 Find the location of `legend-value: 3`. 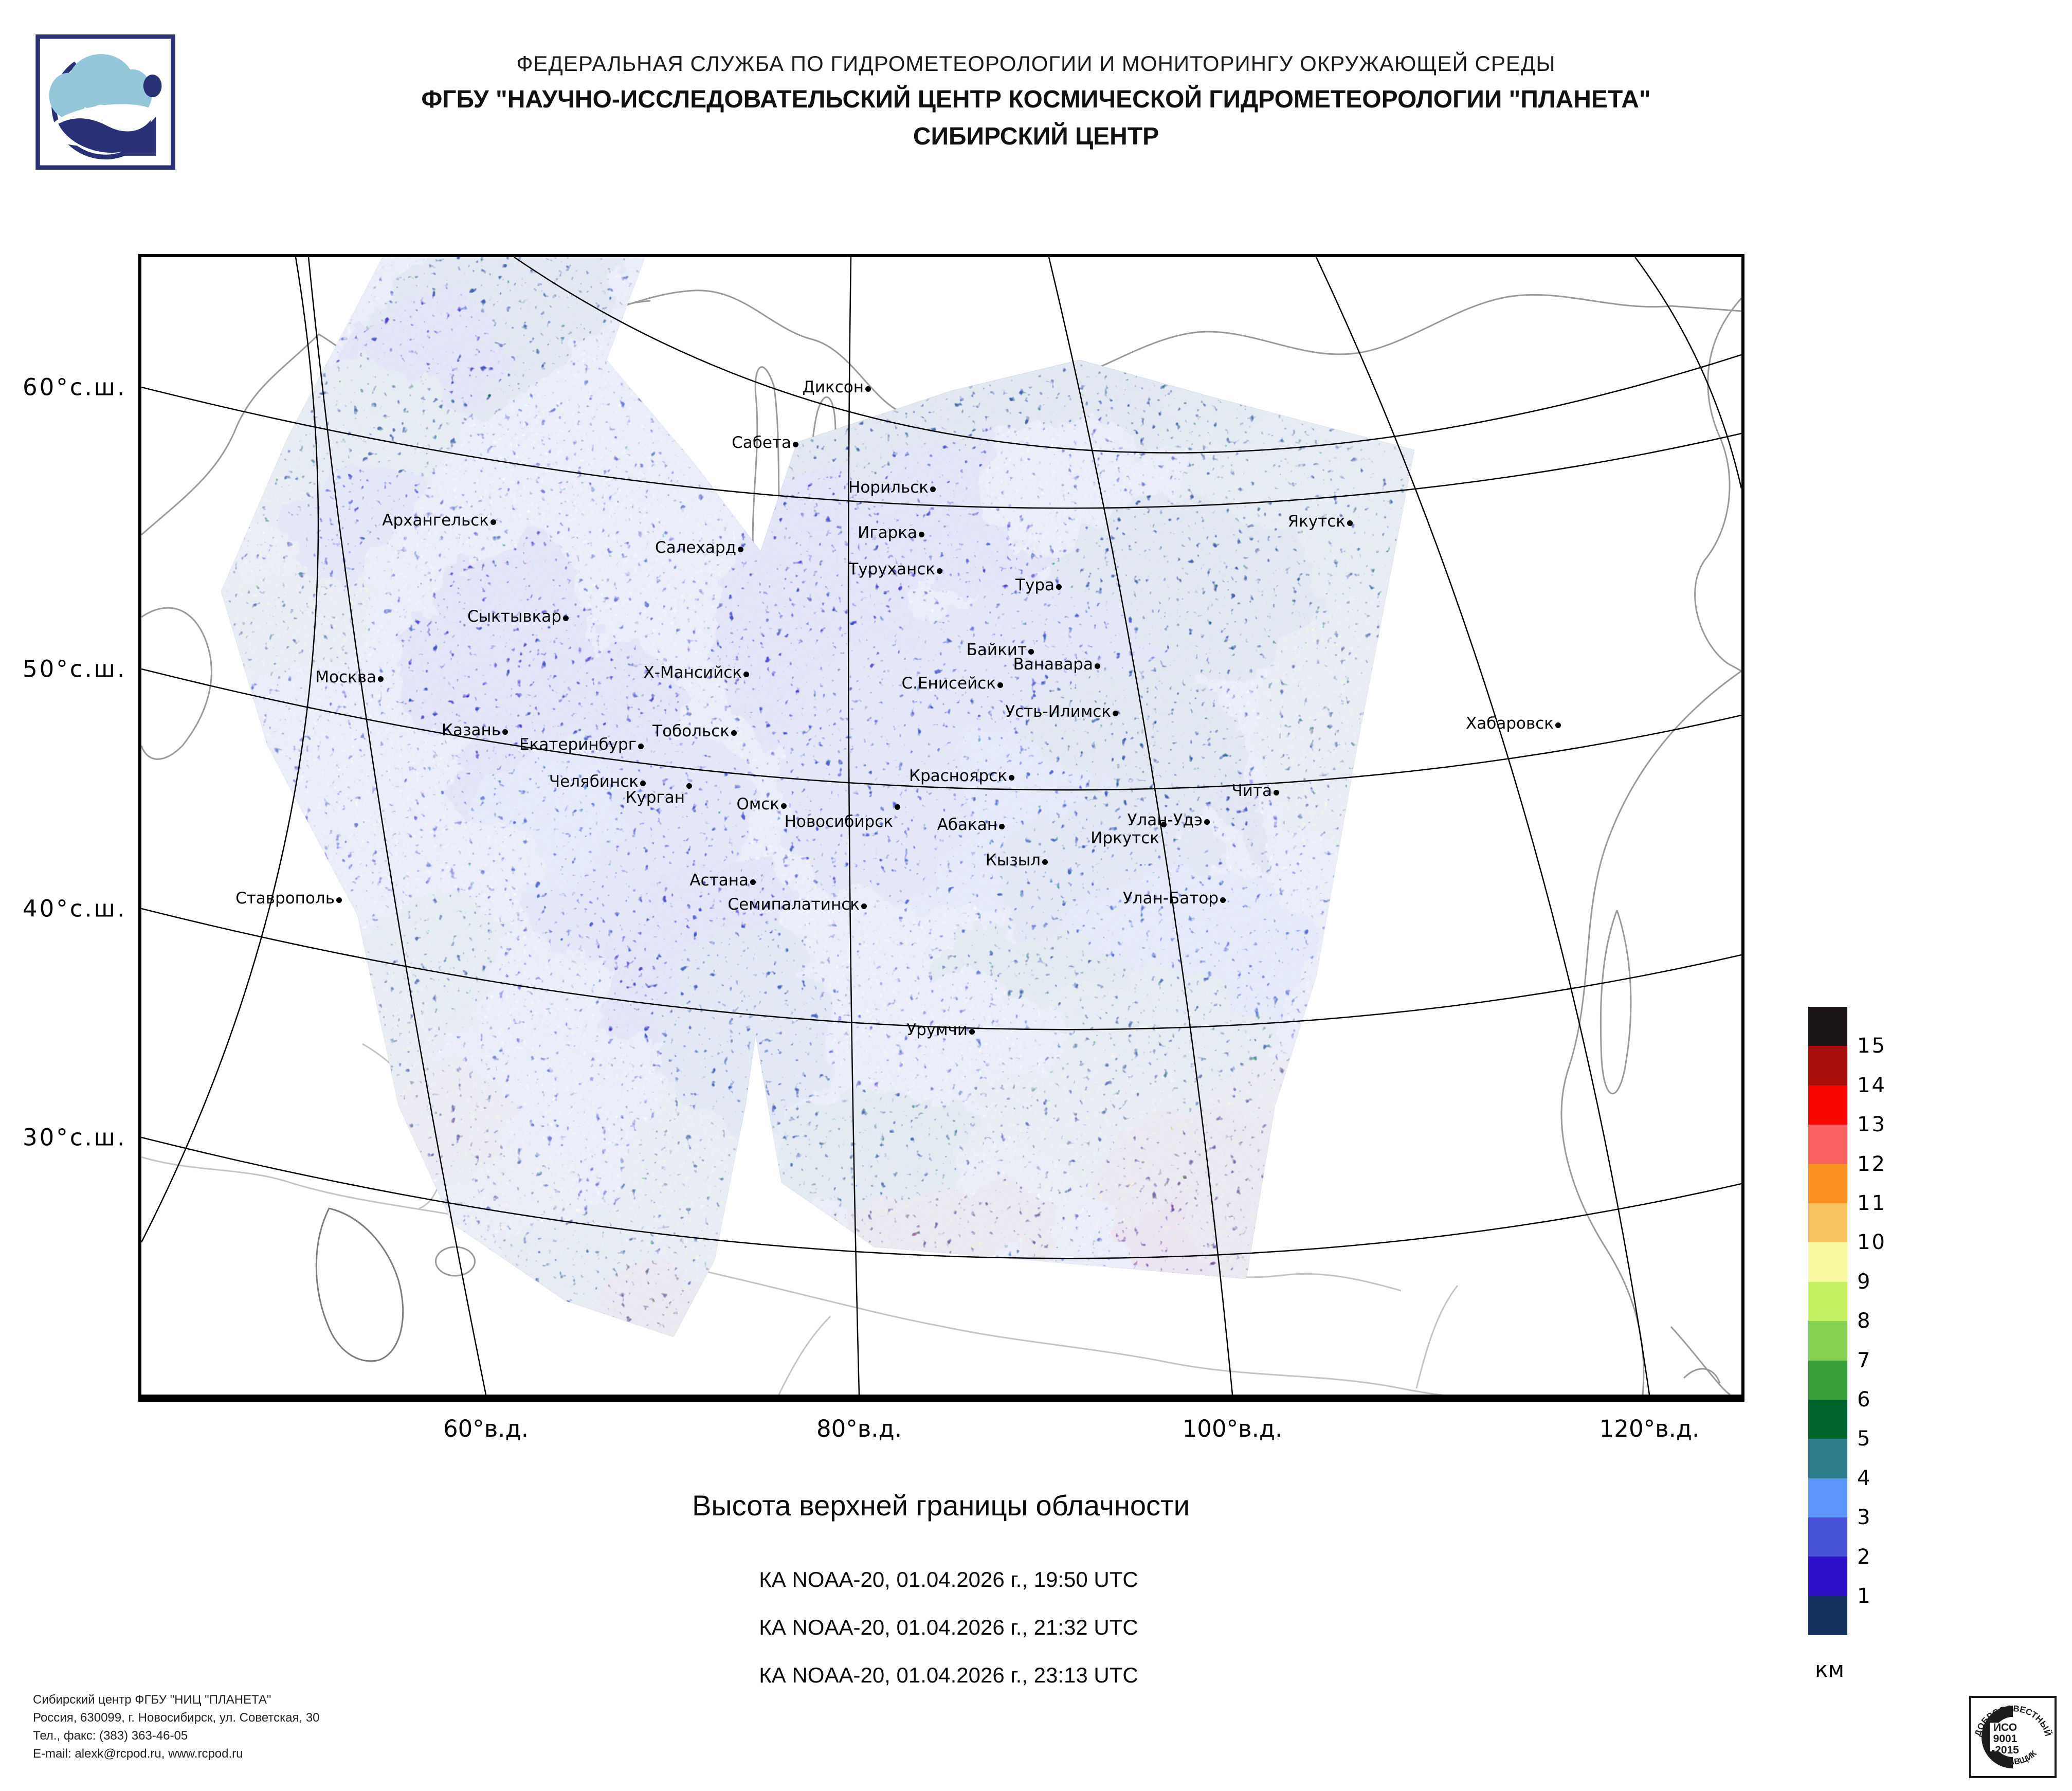

legend-value: 3 is located at coordinates (1864, 1518).